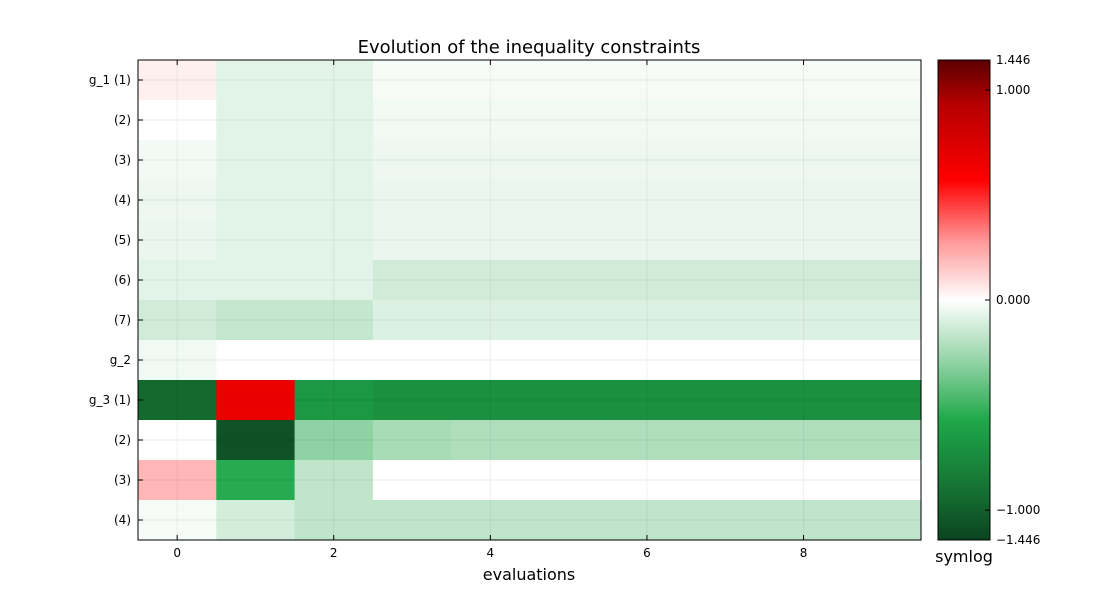 Image resolution: width=1100 pixels, height=600 pixels. Describe the element at coordinates (647, 553) in the screenshot. I see `x-tick-label: 6` at that location.